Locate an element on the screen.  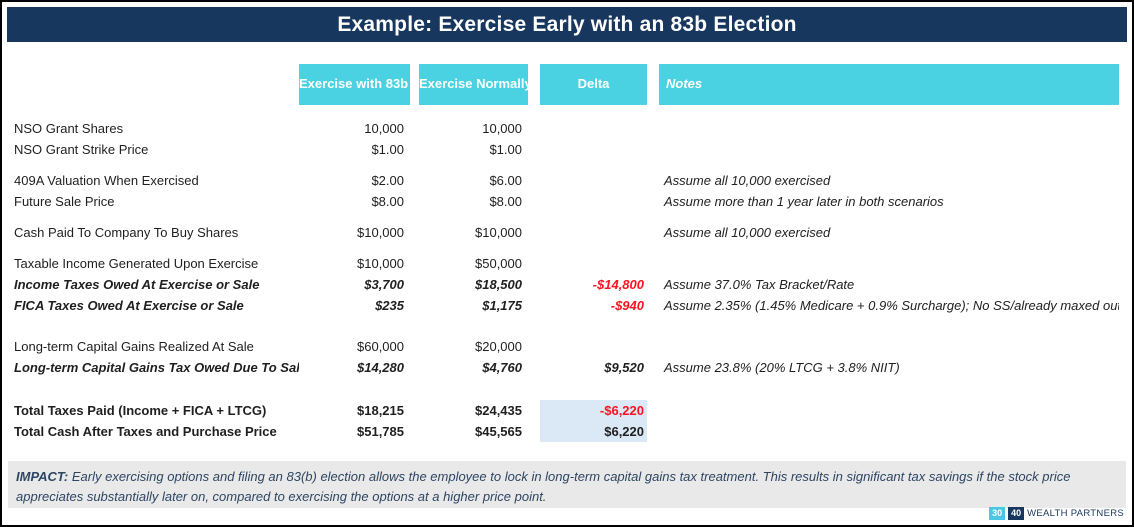
value-delta: $9,520 is located at coordinates (624, 367).